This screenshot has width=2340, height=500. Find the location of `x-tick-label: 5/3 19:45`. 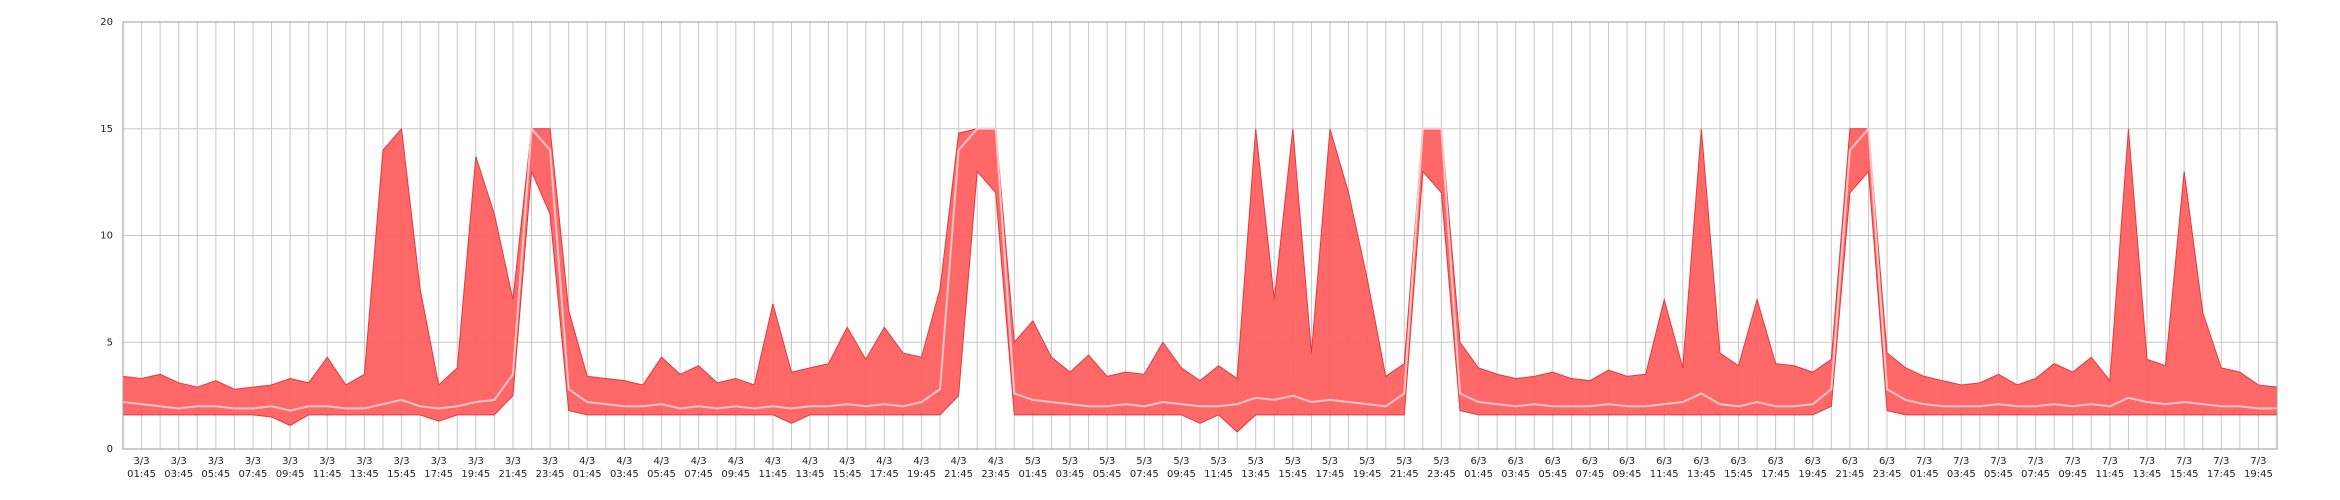

x-tick-label: 5/3 19:45 is located at coordinates (1367, 468).